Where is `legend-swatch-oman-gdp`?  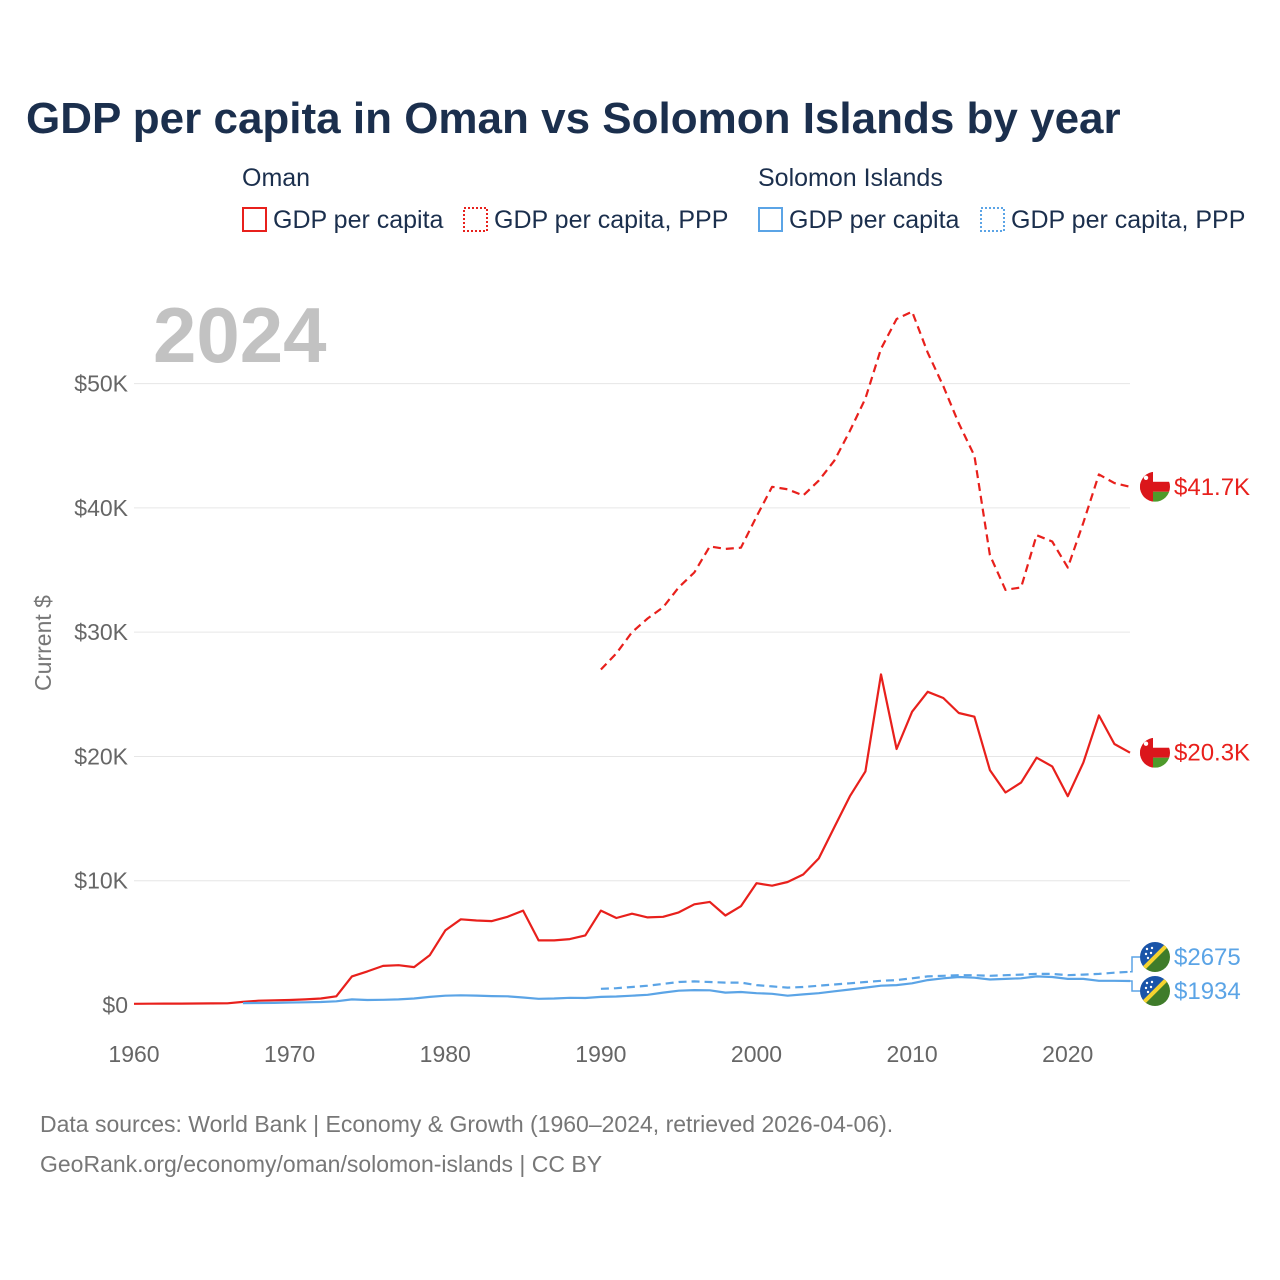
legend-swatch-oman-gdp is located at coordinates (254, 219).